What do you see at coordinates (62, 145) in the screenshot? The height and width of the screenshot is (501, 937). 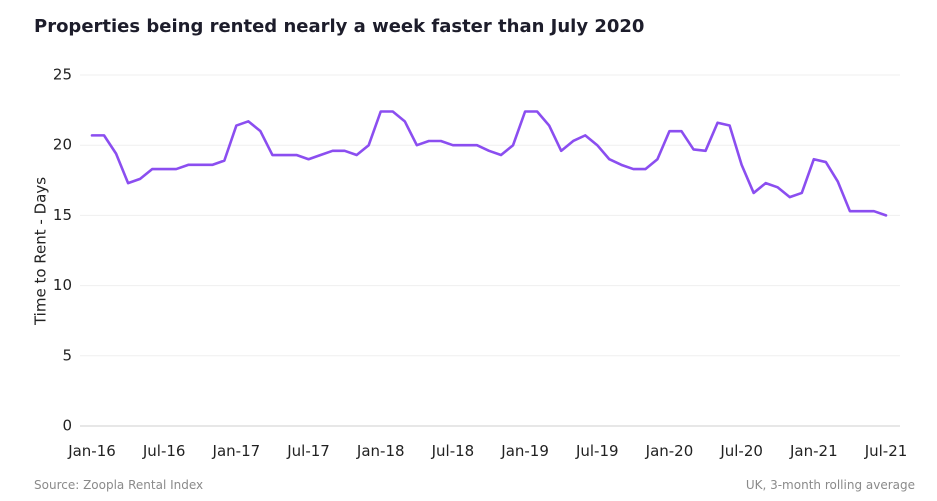 I see `y-tick-label: 20` at bounding box center [62, 145].